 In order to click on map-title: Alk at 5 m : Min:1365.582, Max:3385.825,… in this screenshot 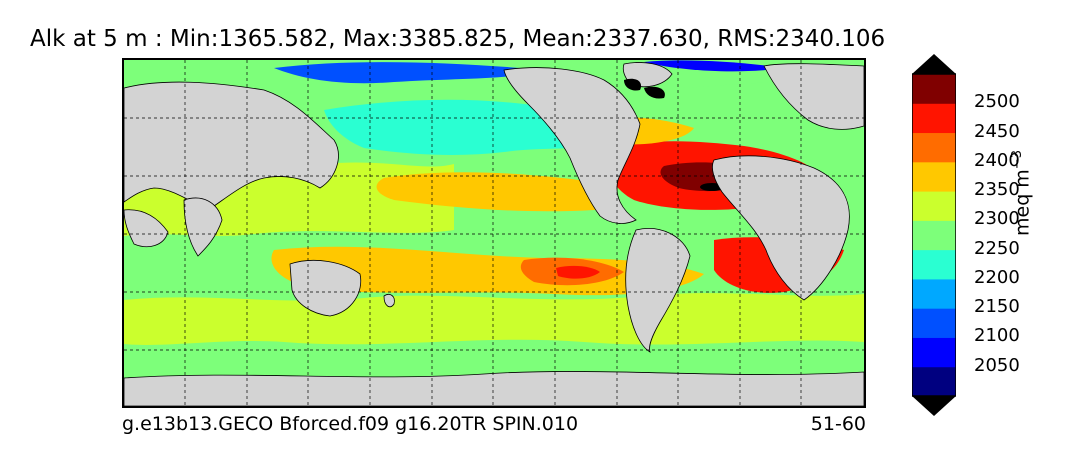, I will do `click(458, 39)`.